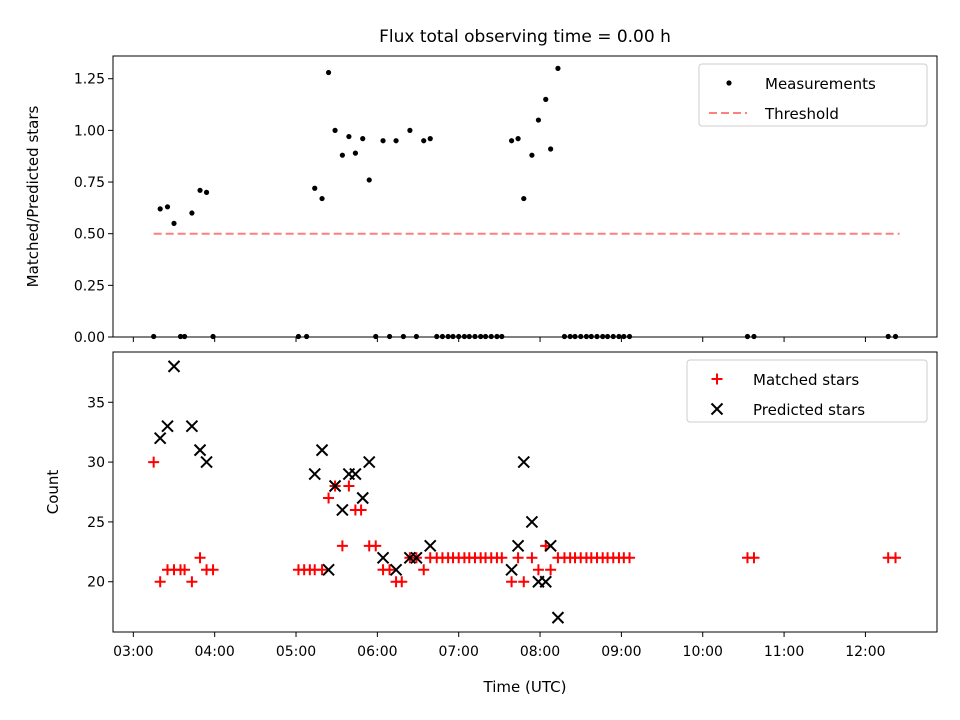  What do you see at coordinates (806, 380) in the screenshot?
I see `legend-label: Matched stars` at bounding box center [806, 380].